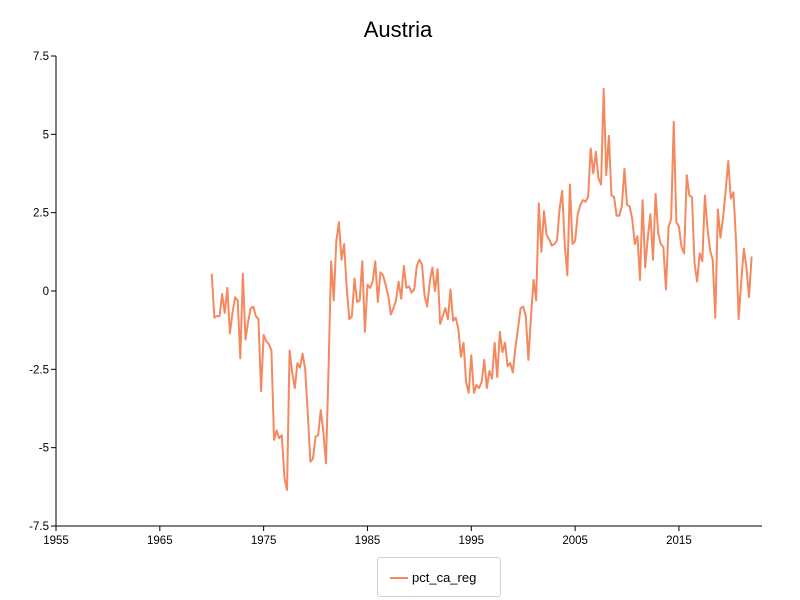 Image resolution: width=800 pixels, height=600 pixels. What do you see at coordinates (399, 578) in the screenshot?
I see `legend-swatch` at bounding box center [399, 578].